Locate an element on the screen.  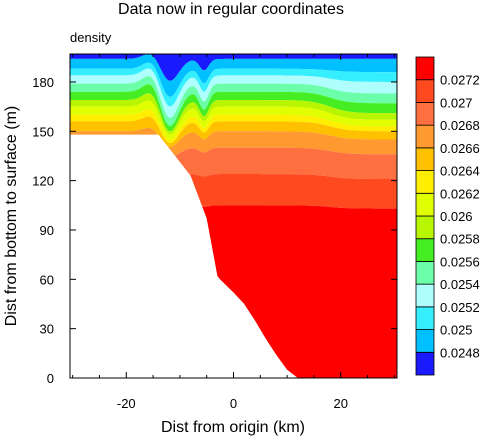
chart-subtitle: density is located at coordinates (91, 37).